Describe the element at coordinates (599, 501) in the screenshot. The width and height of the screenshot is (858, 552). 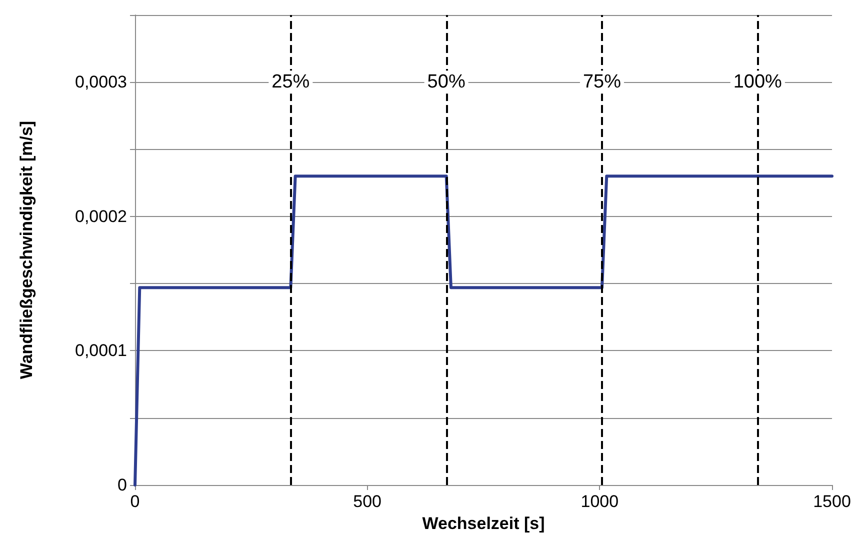
I see `x-tick-label: 1000` at that location.